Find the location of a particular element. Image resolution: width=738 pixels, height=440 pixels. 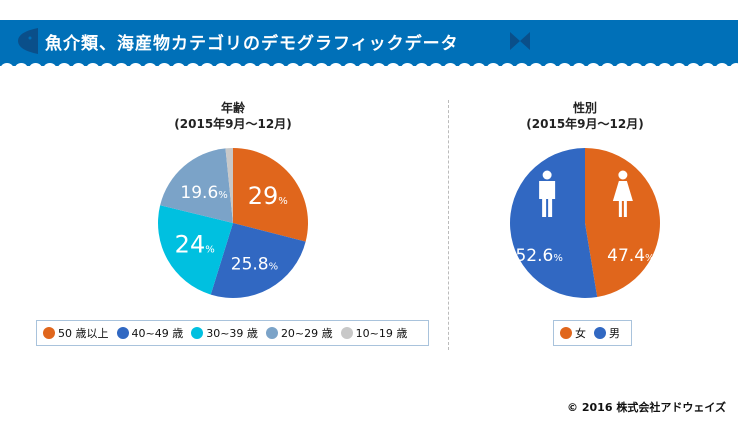

legend-item: 20~29 歳 is located at coordinates (299, 333).